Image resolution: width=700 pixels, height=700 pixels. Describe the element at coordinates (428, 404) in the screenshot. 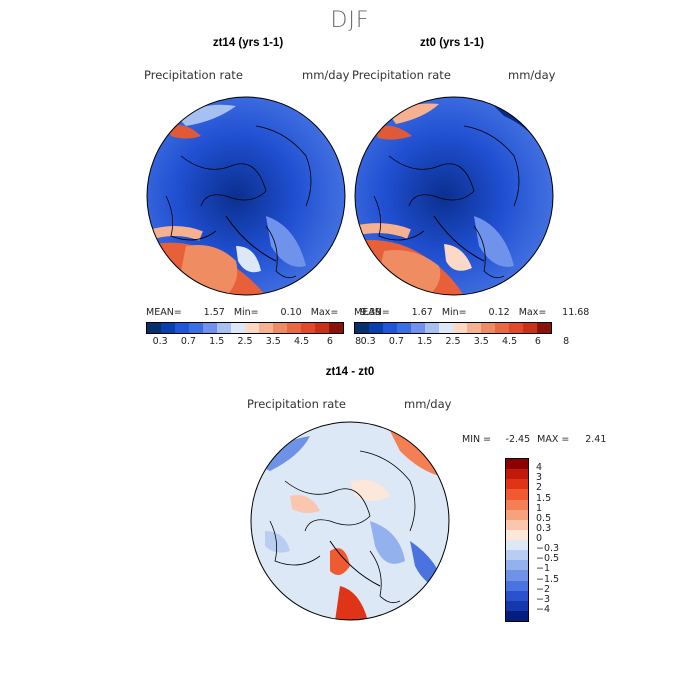

I see `diff-map-units-label: mm/day` at that location.